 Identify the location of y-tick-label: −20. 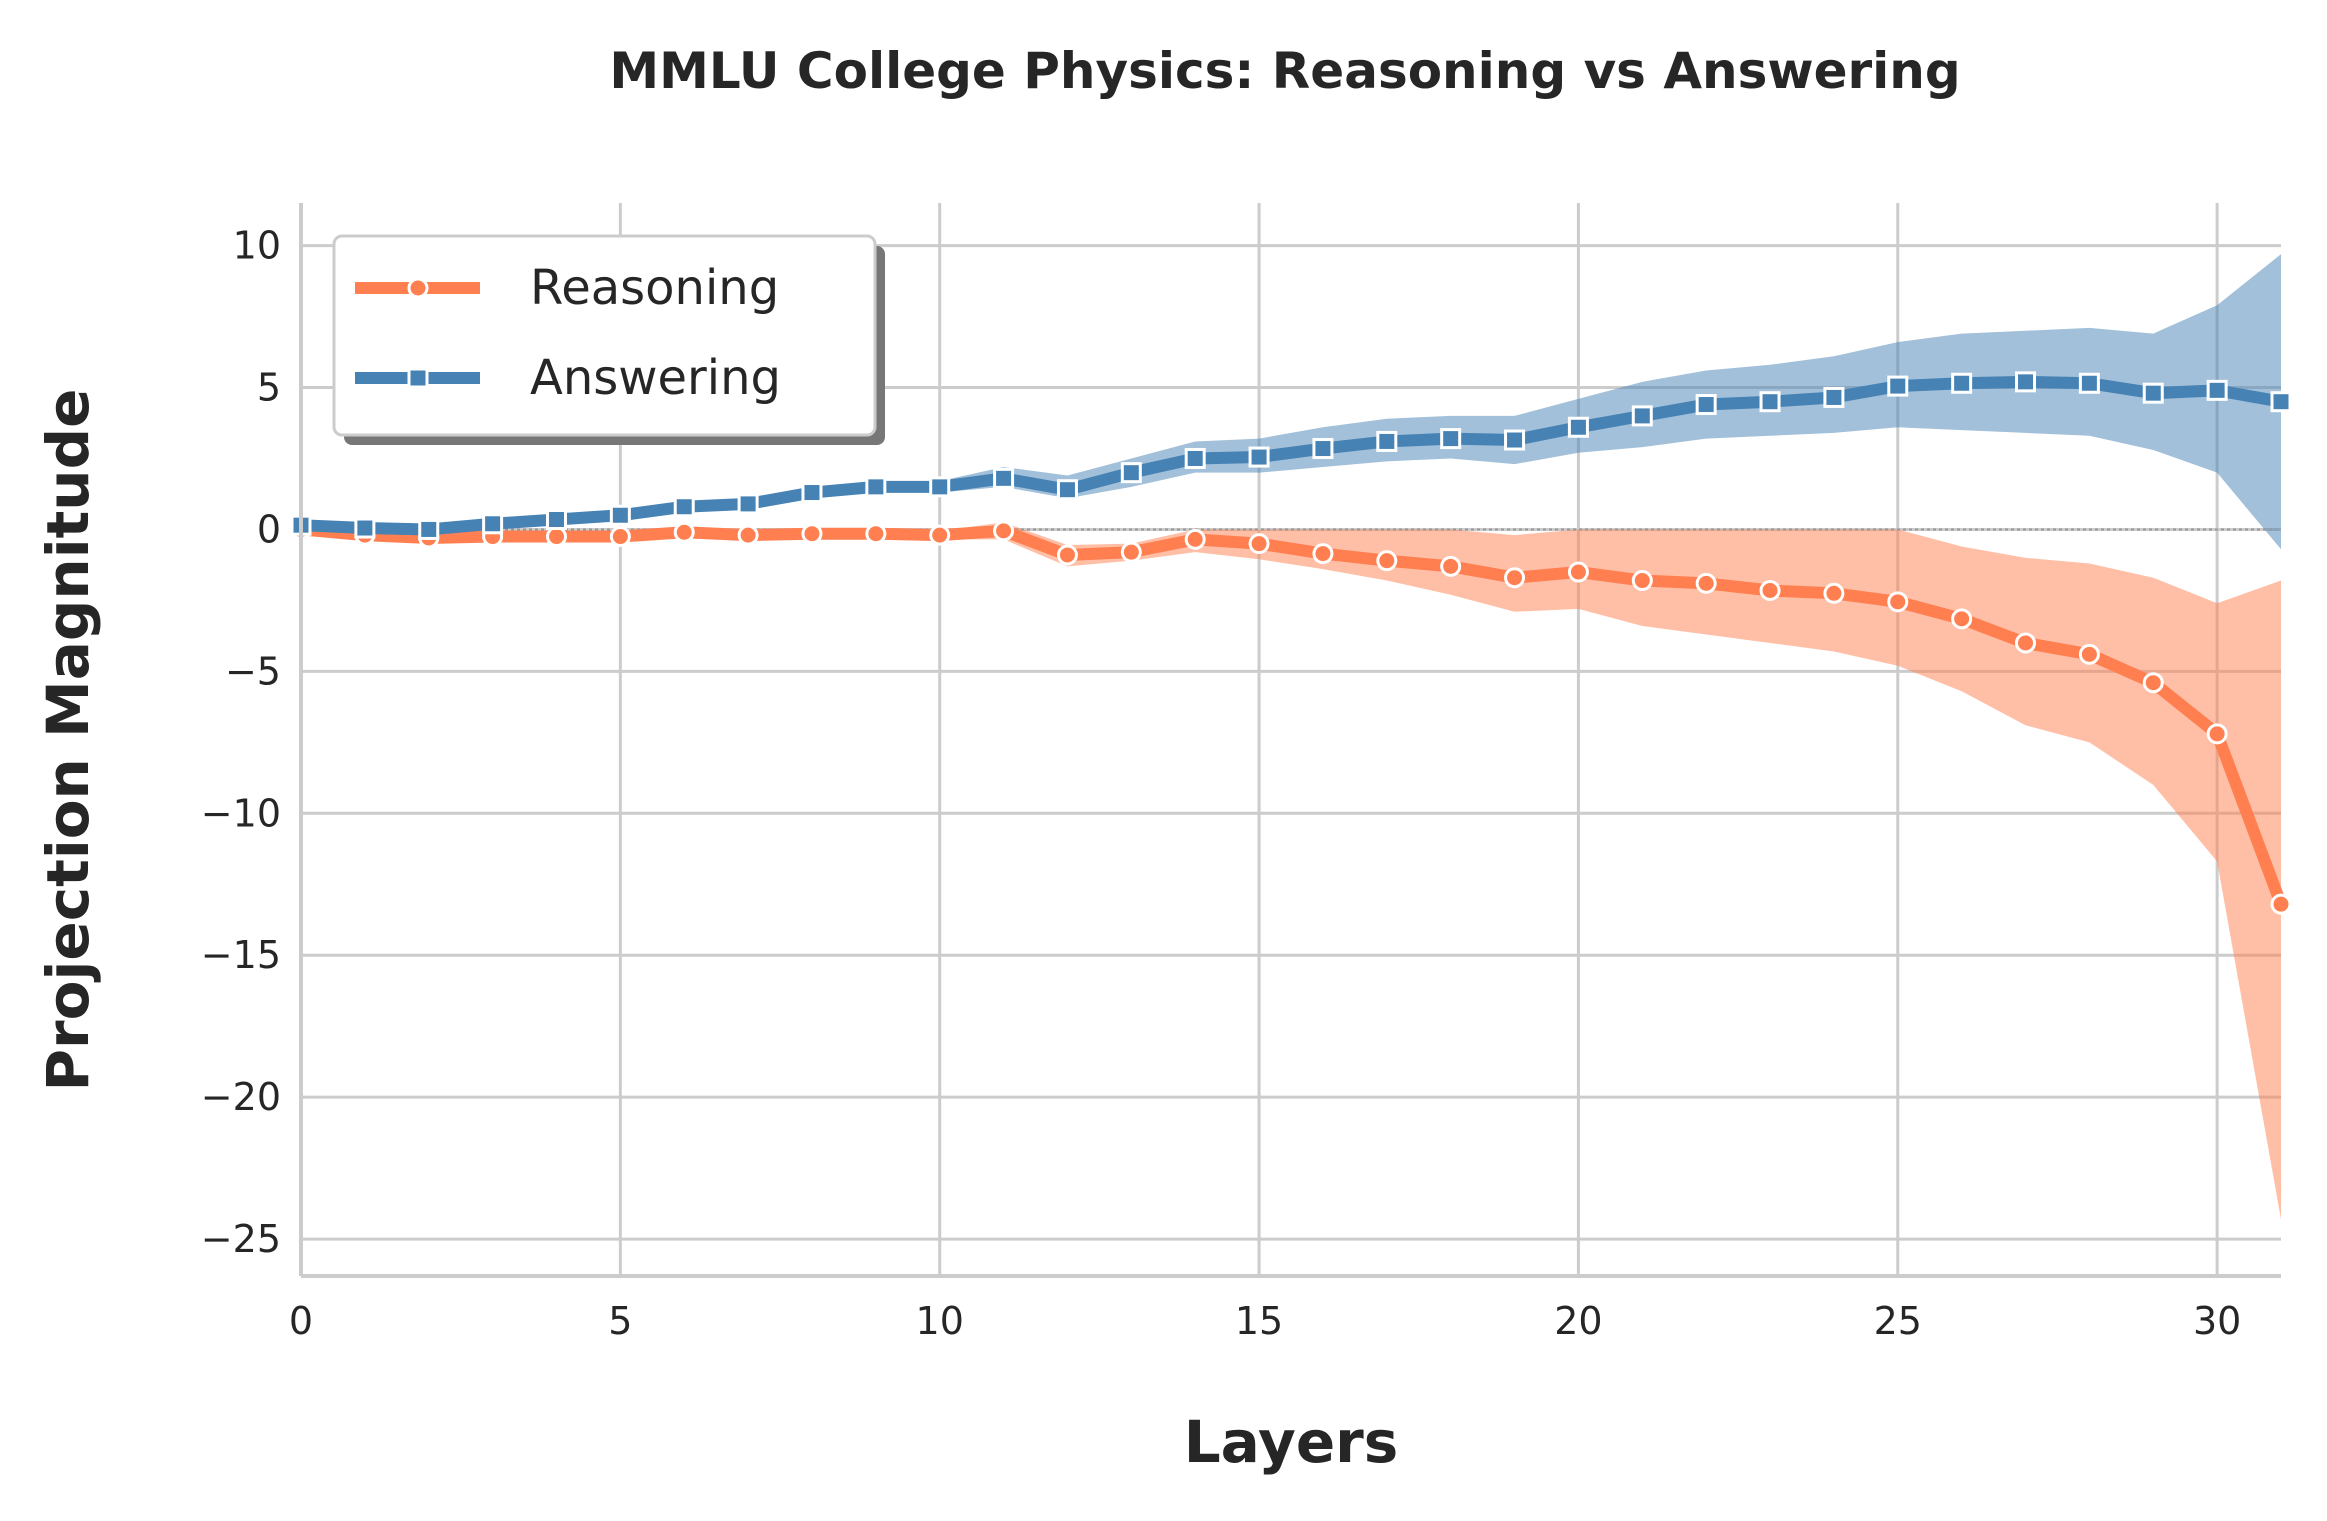
(241, 1097).